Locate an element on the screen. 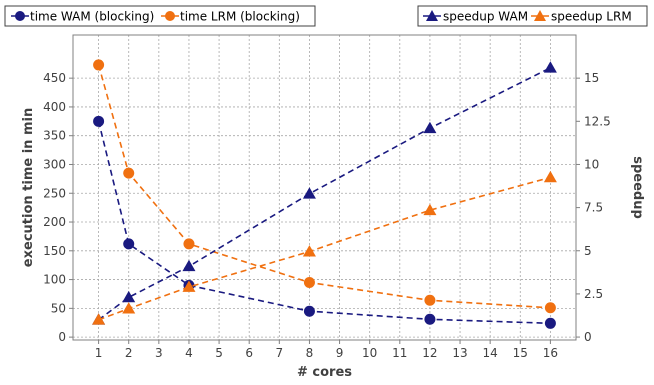 The height and width of the screenshot is (385, 654). x-tick-label: 8 is located at coordinates (310, 353).